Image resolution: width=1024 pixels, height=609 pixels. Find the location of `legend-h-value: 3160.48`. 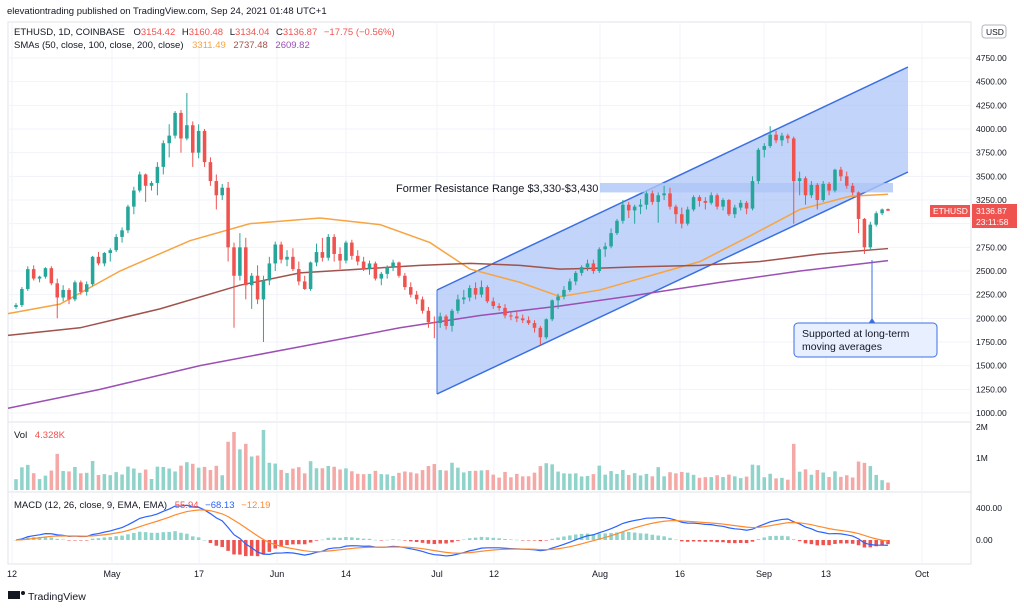

legend-h-value: 3160.48 is located at coordinates (206, 32).